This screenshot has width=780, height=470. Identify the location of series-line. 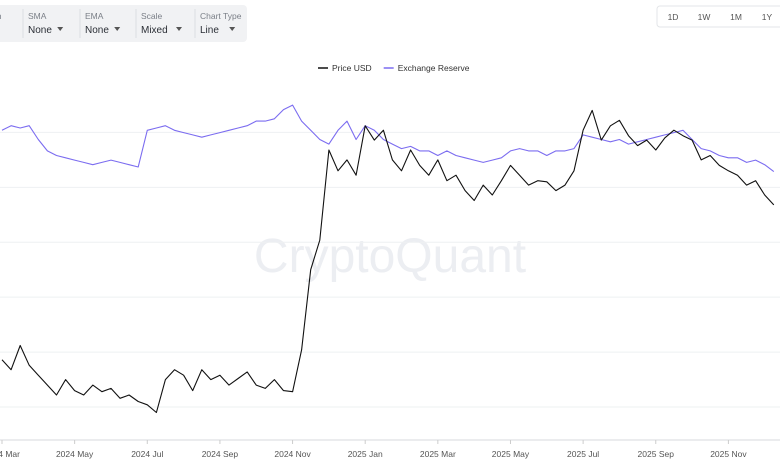
(388, 138).